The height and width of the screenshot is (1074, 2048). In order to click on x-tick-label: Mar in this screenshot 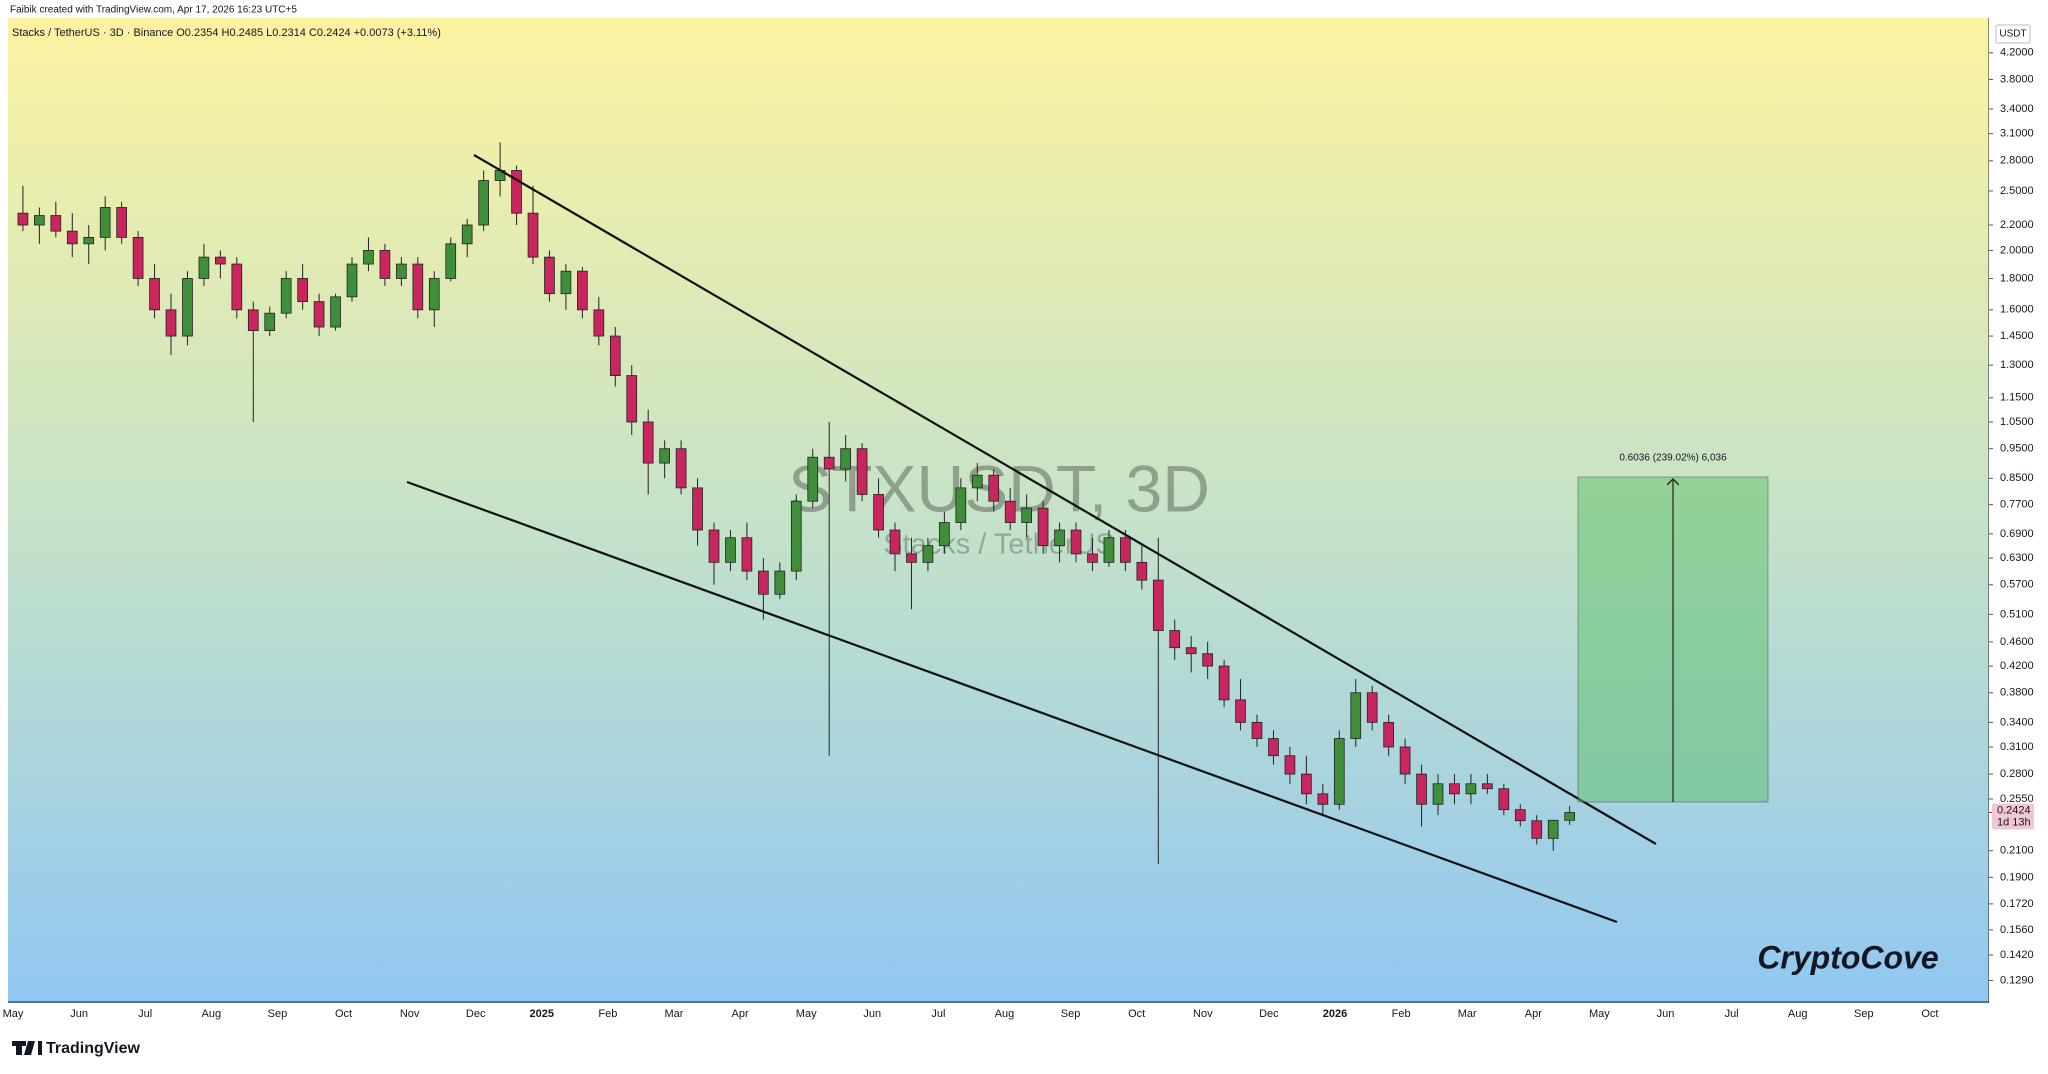, I will do `click(674, 1014)`.